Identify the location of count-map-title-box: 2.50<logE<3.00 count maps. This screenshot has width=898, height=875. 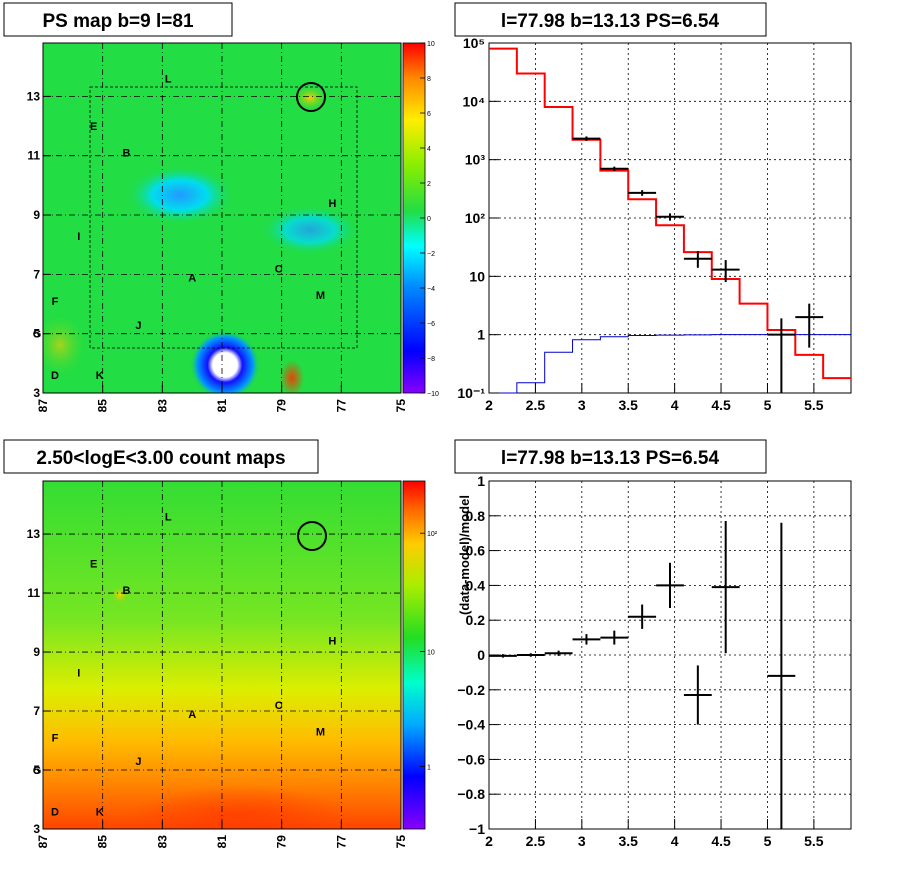
(161, 456).